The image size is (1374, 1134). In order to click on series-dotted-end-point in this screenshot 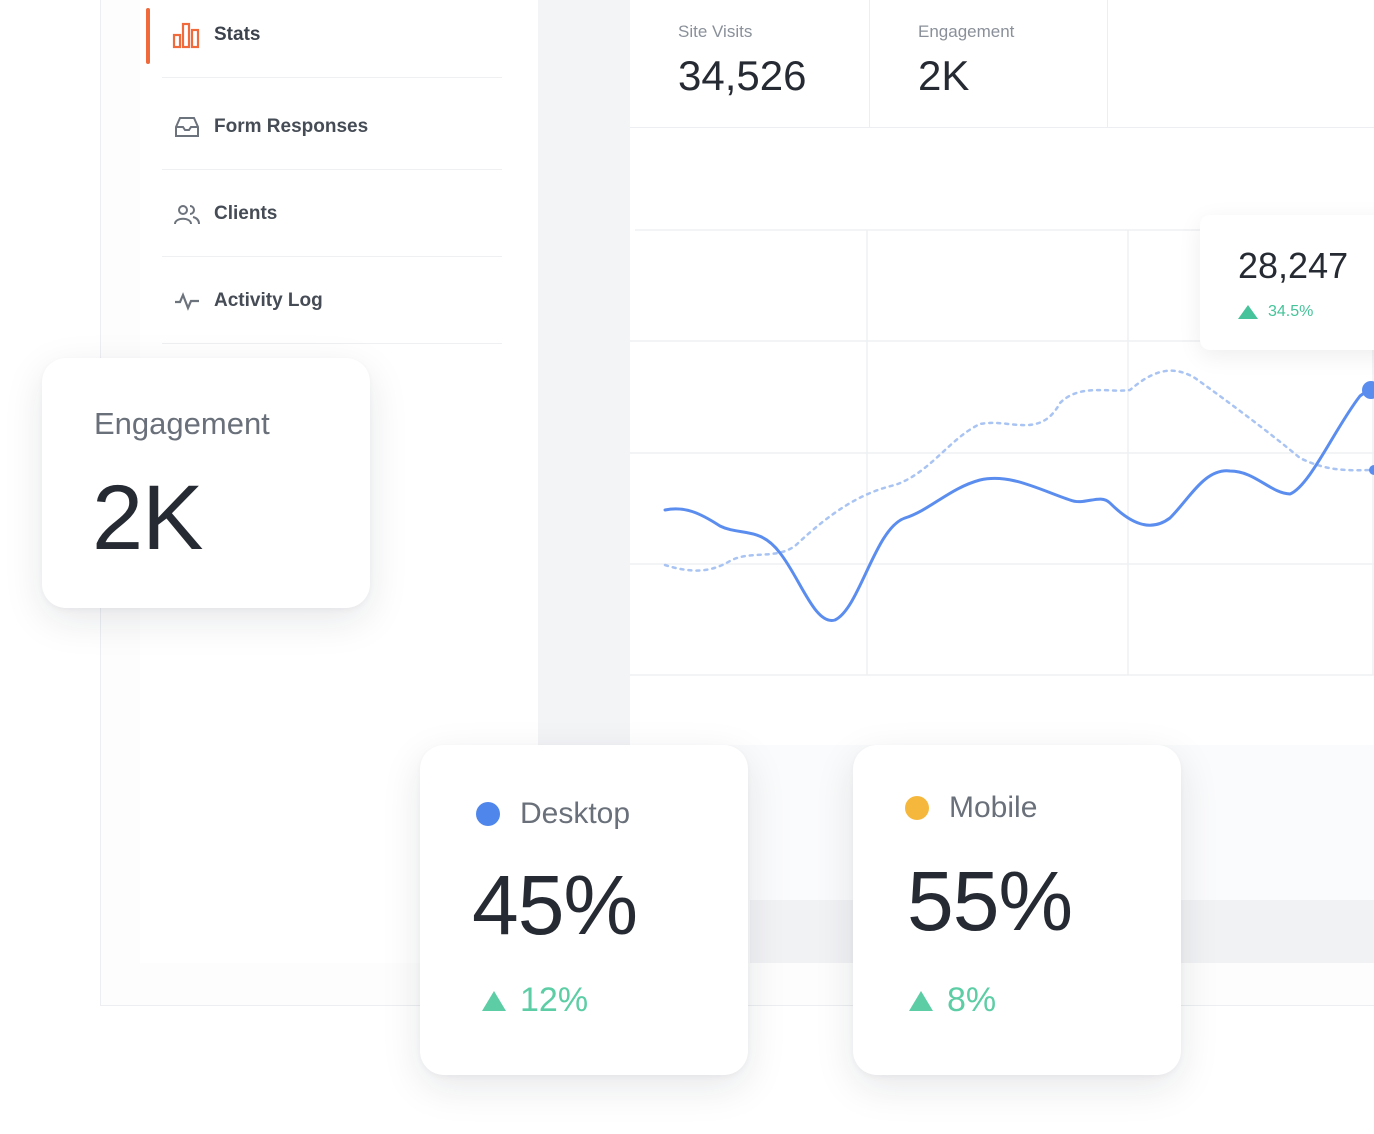, I will do `click(1371, 470)`.